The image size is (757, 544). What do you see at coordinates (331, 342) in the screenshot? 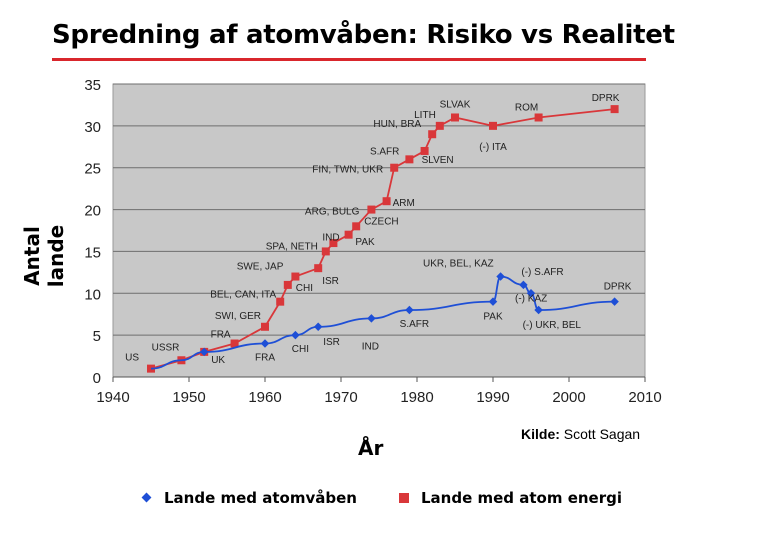
I see `data-label-weapons: ISR` at bounding box center [331, 342].